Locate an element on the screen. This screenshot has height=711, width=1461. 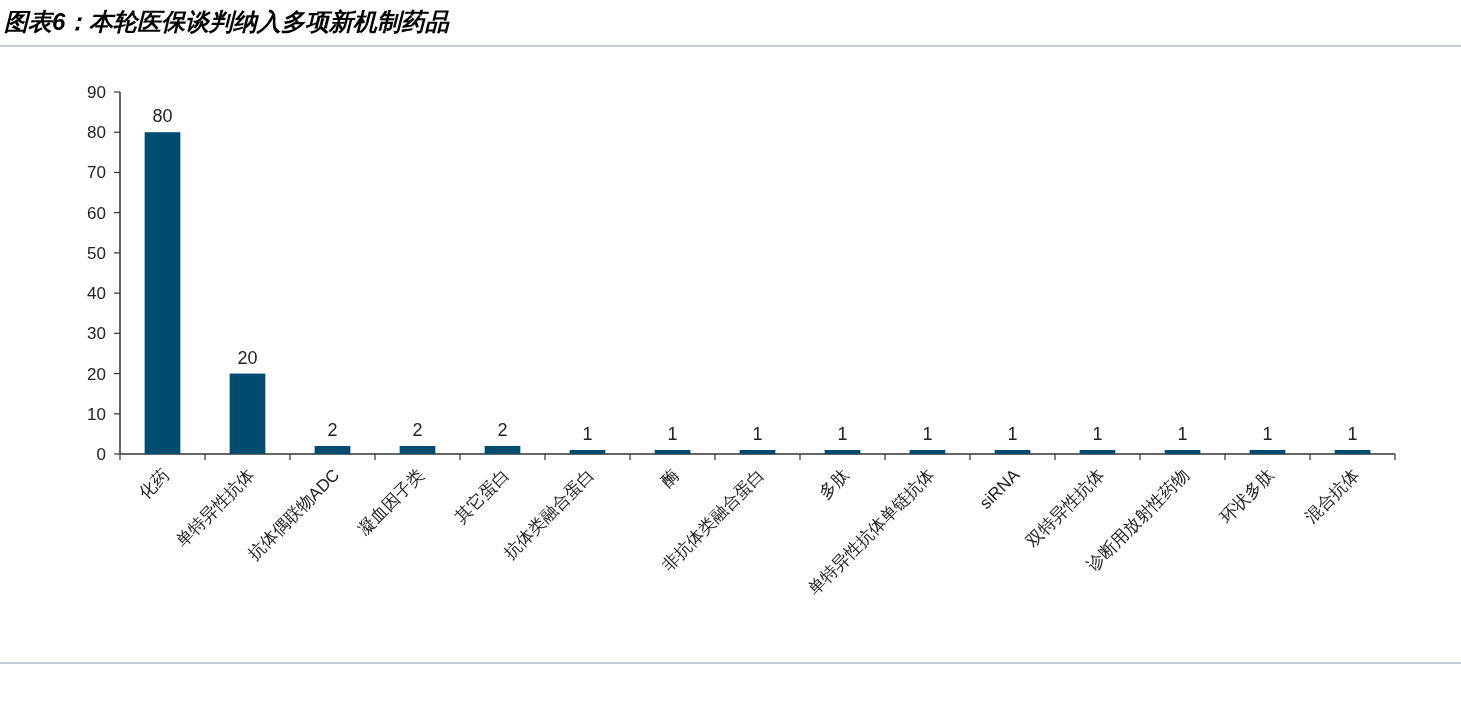
x-tick-label: 混合抗体 is located at coordinates (1332, 496).